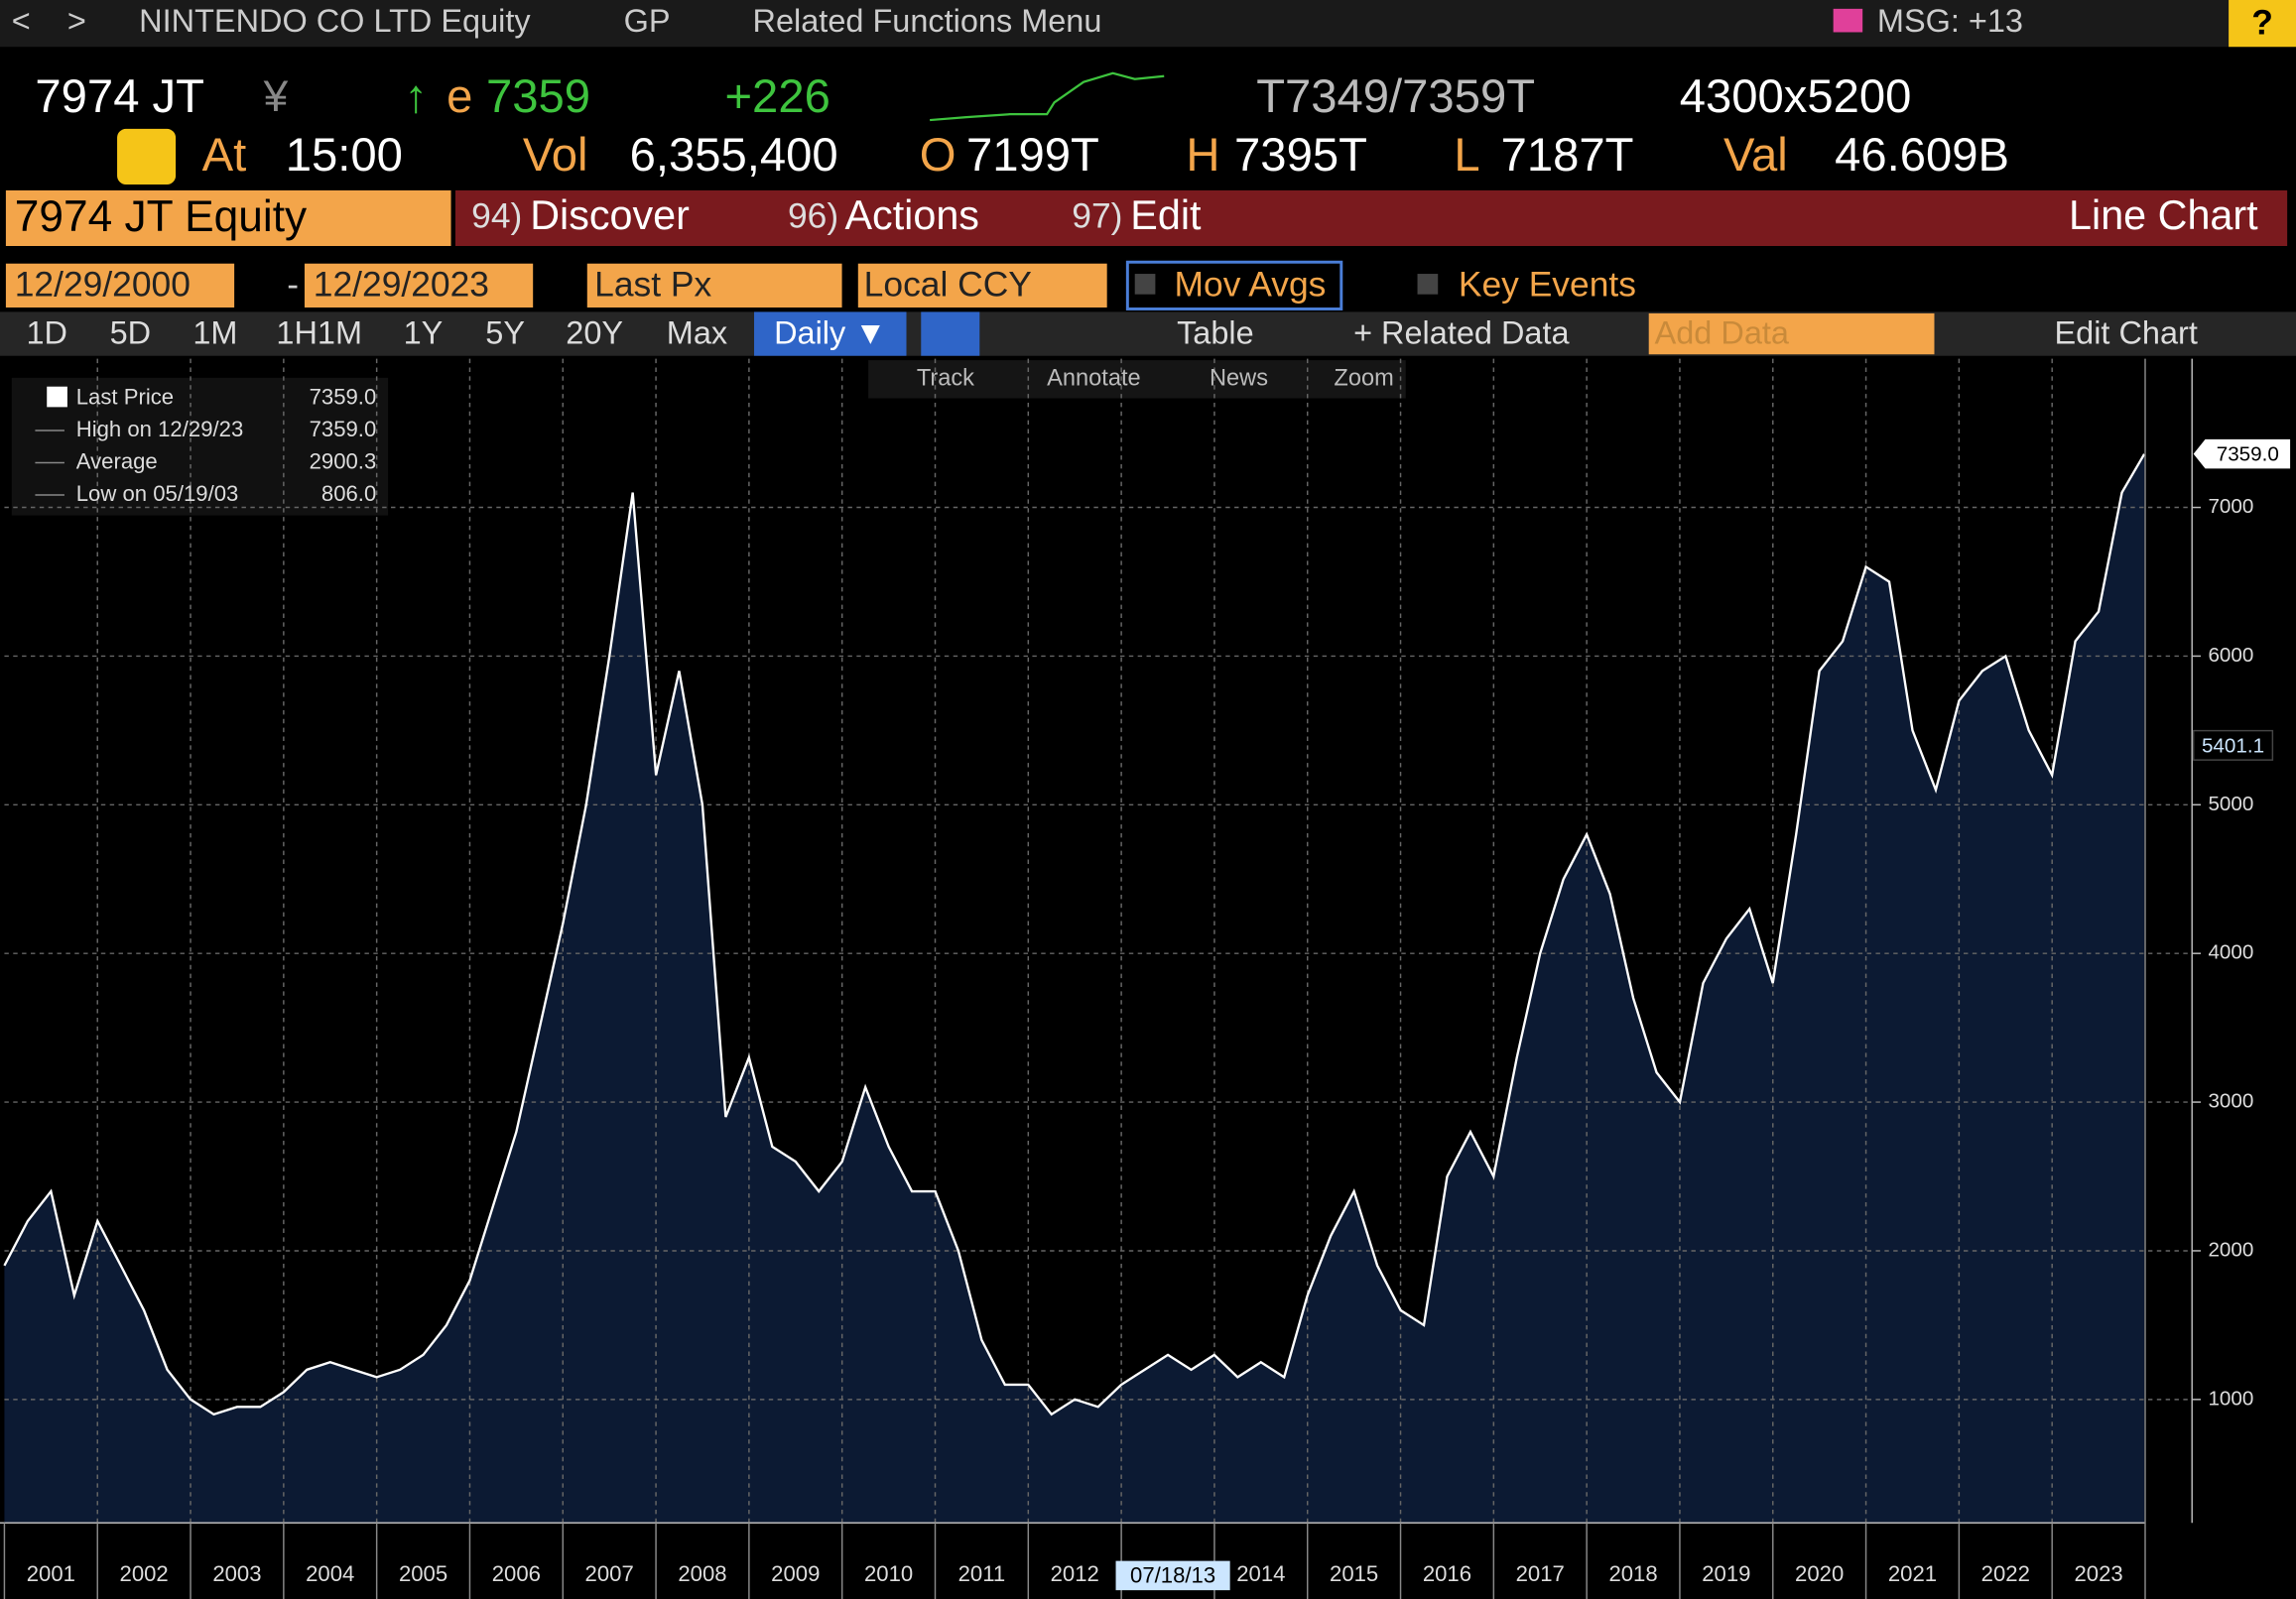 This screenshot has height=1599, width=2296. Describe the element at coordinates (1202, 155) in the screenshot. I see `high-label: H` at that location.